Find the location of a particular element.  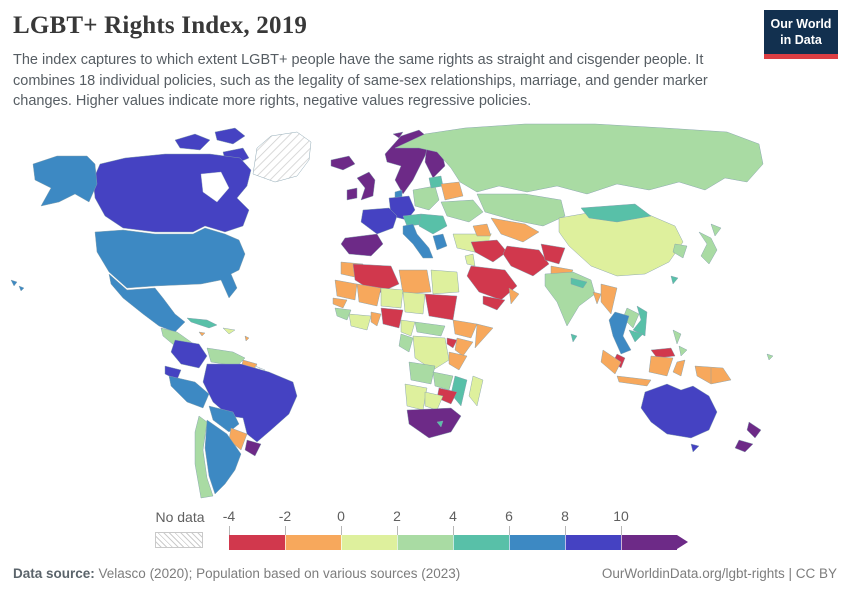

region-uganda is located at coordinates (452, 343).